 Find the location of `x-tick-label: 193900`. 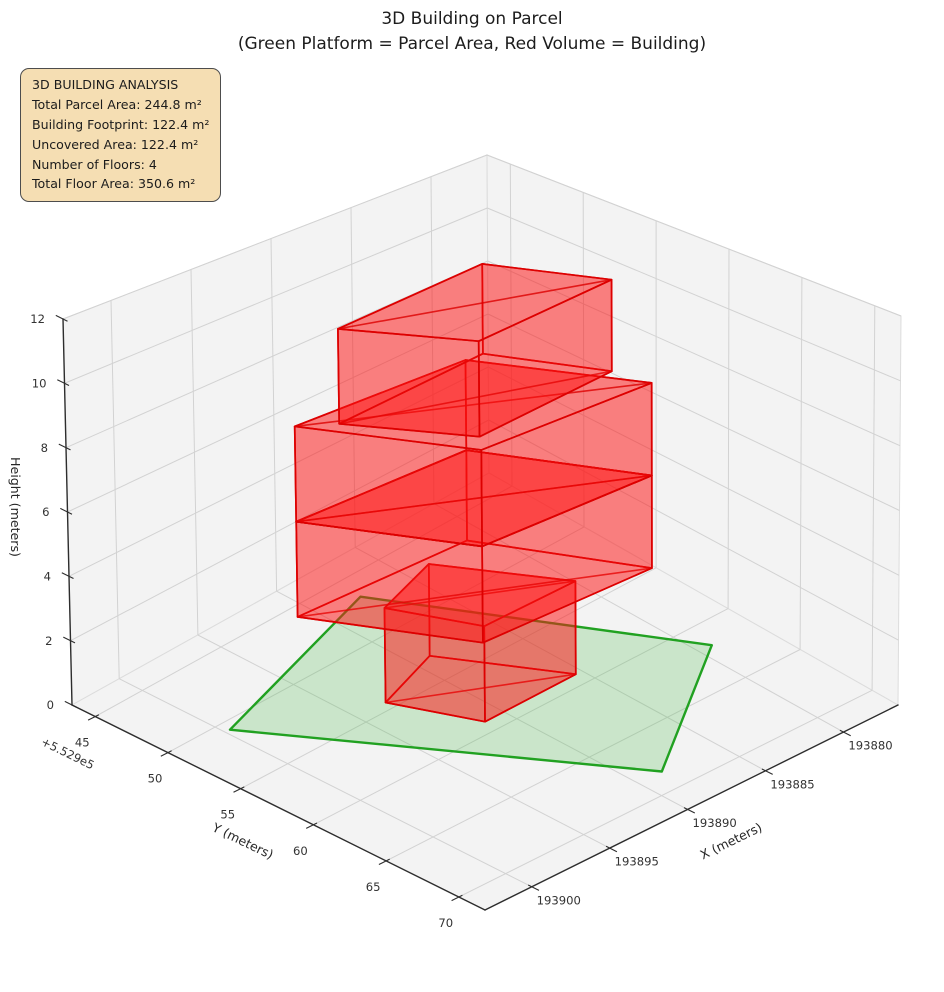

x-tick-label: 193900 is located at coordinates (559, 900).